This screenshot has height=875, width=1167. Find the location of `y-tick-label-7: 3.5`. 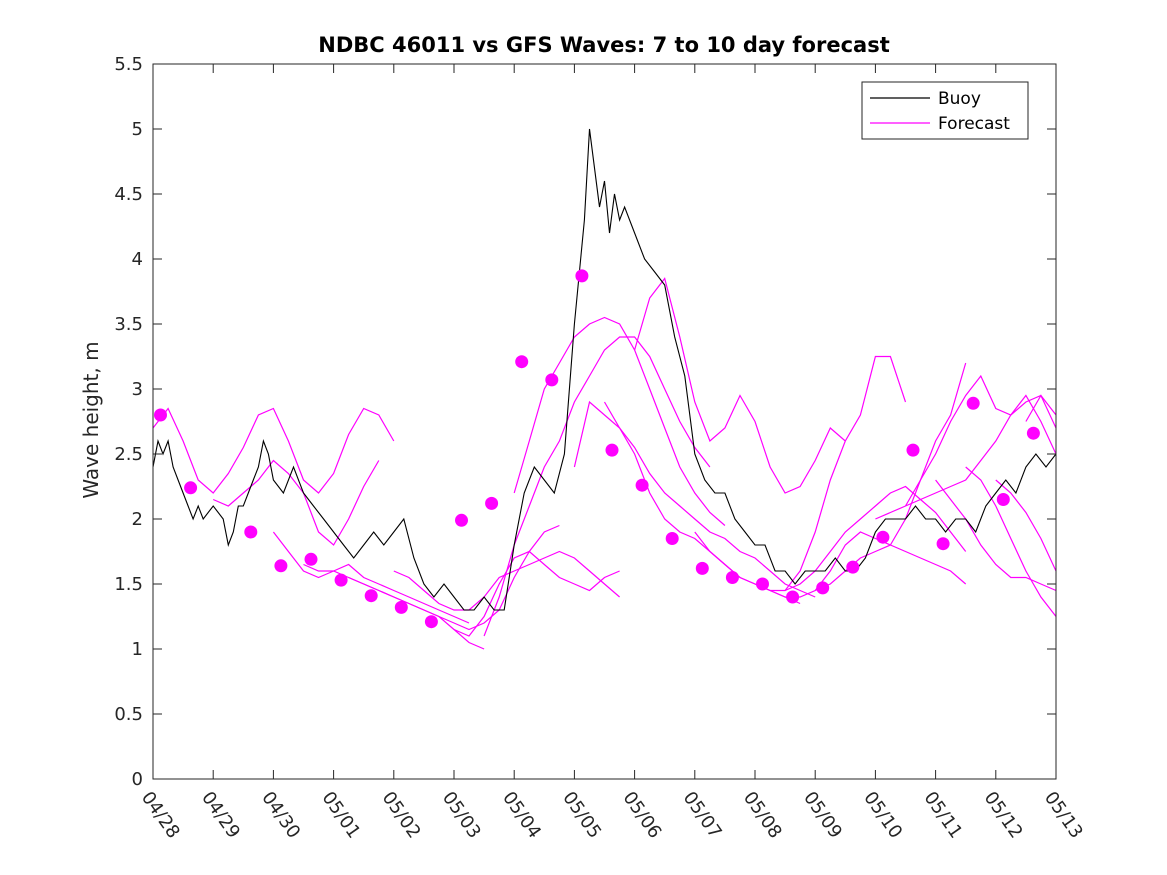

y-tick-label-7: 3.5 is located at coordinates (128, 324).